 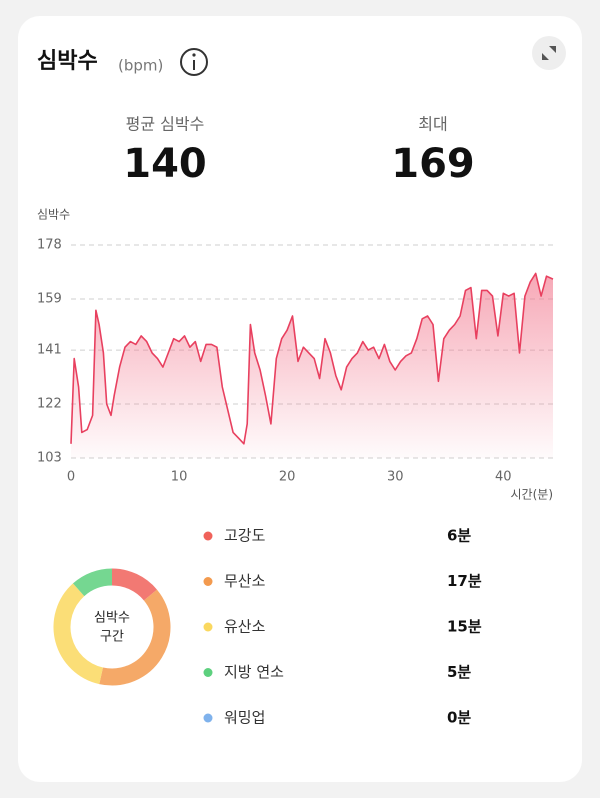 What do you see at coordinates (395, 477) in the screenshot?
I see `x-tick-label: 30` at bounding box center [395, 477].